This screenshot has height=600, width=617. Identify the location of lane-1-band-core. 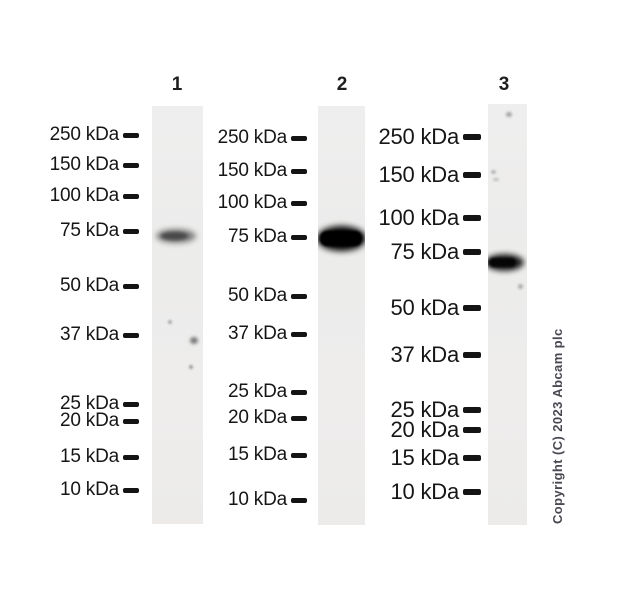
(174, 236).